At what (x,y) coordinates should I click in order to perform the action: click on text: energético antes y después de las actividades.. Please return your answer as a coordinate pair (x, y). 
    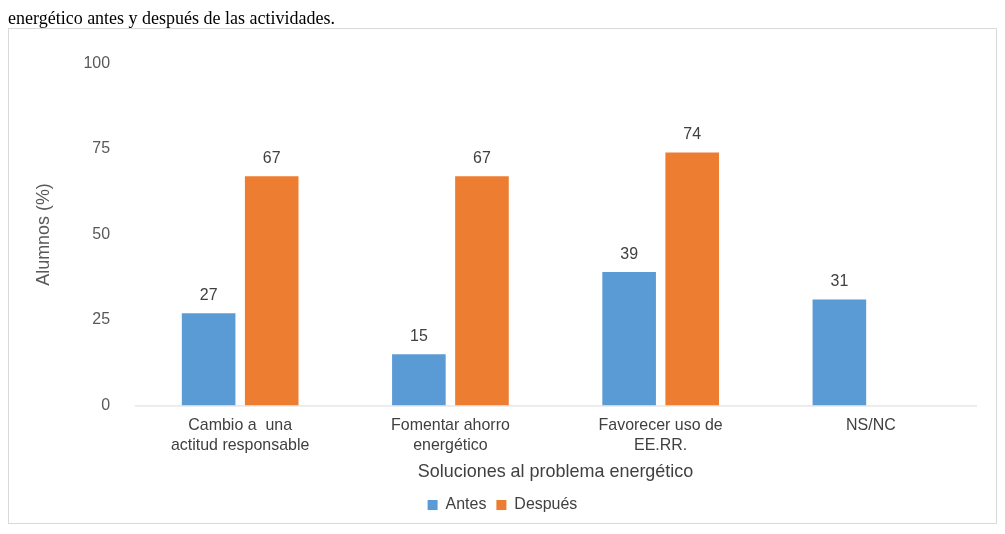
    Looking at the image, I should click on (172, 18).